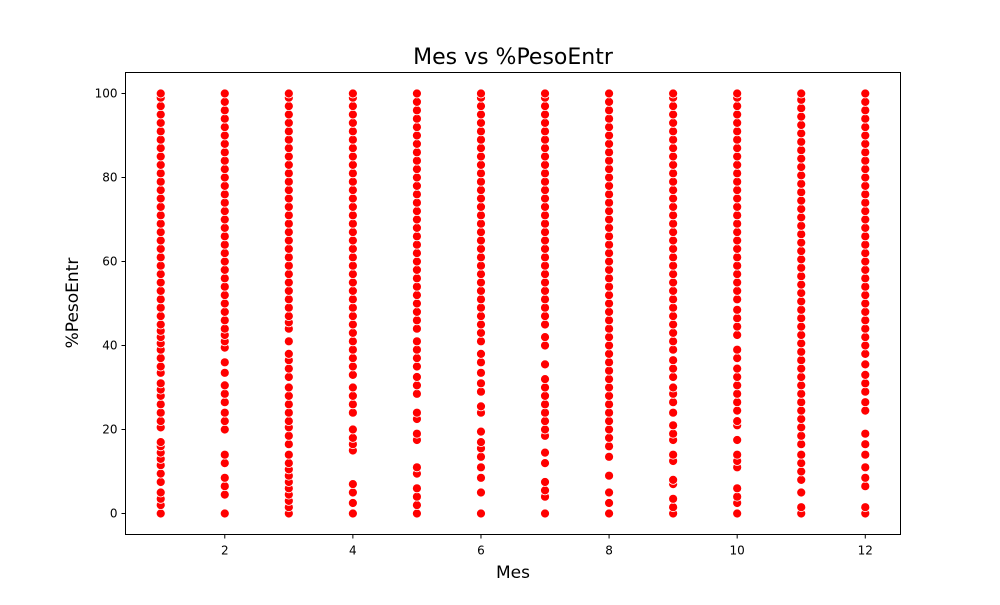 The image size is (1000, 605). What do you see at coordinates (737, 551) in the screenshot?
I see `x-tick-label: 10` at bounding box center [737, 551].